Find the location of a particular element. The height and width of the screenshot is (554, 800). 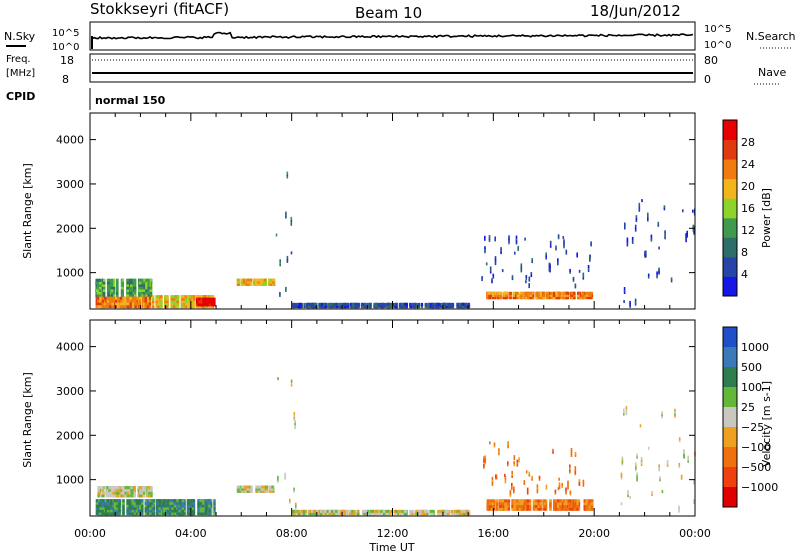

nave-tick-top: 80 is located at coordinates (711, 60).